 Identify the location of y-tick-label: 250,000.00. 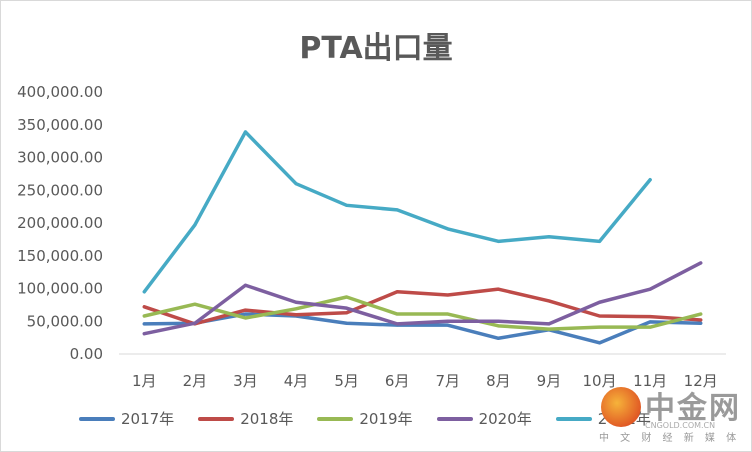
(60, 190).